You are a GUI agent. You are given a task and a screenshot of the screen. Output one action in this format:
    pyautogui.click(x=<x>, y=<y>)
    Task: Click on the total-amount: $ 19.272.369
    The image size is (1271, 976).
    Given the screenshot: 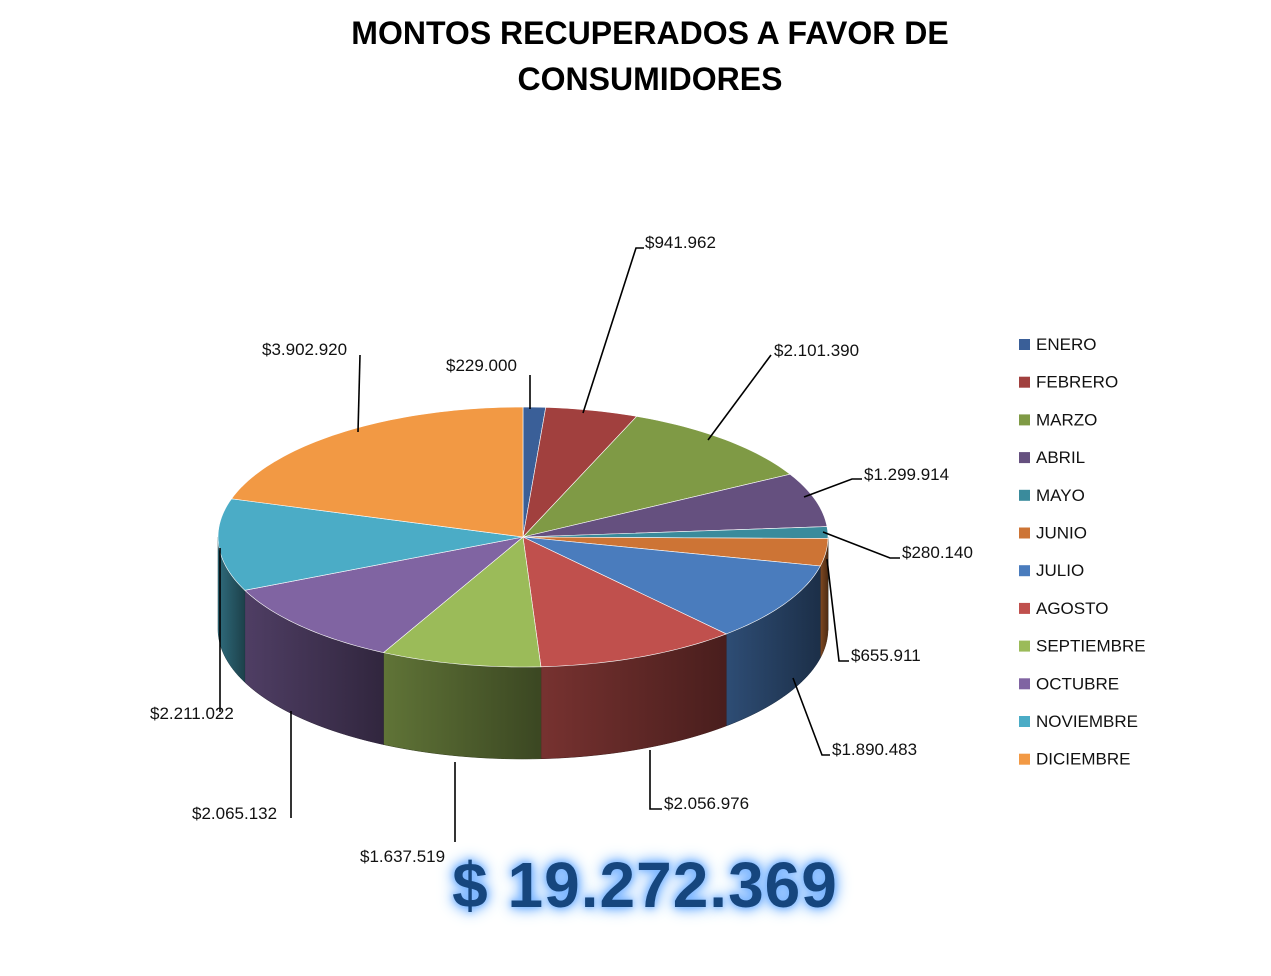 What is the action you would take?
    pyautogui.click(x=645, y=885)
    